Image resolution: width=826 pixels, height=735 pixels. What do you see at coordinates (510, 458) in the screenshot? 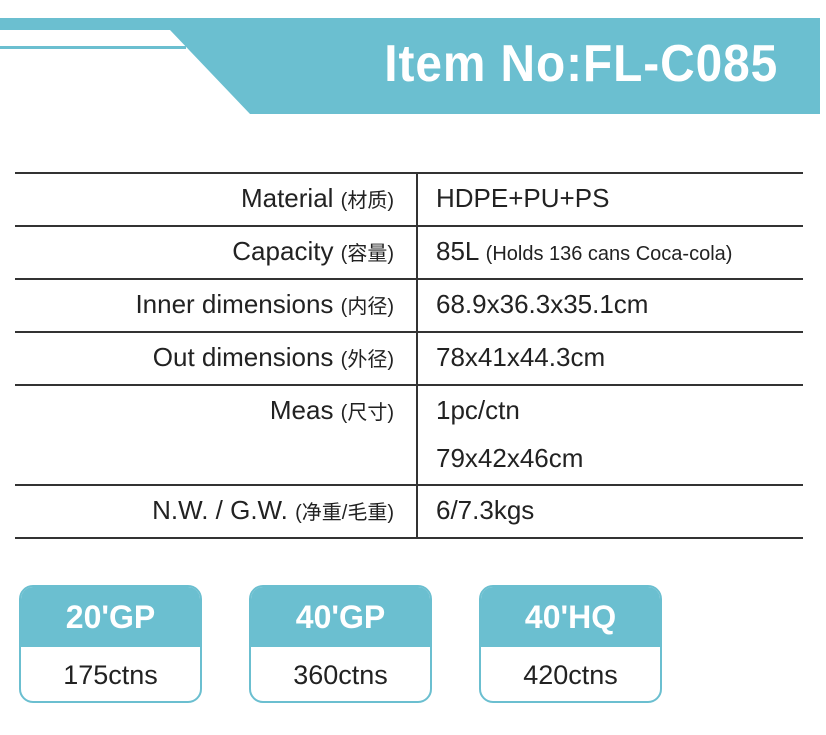
I see `row-value-2: 79x42x46cm` at bounding box center [510, 458].